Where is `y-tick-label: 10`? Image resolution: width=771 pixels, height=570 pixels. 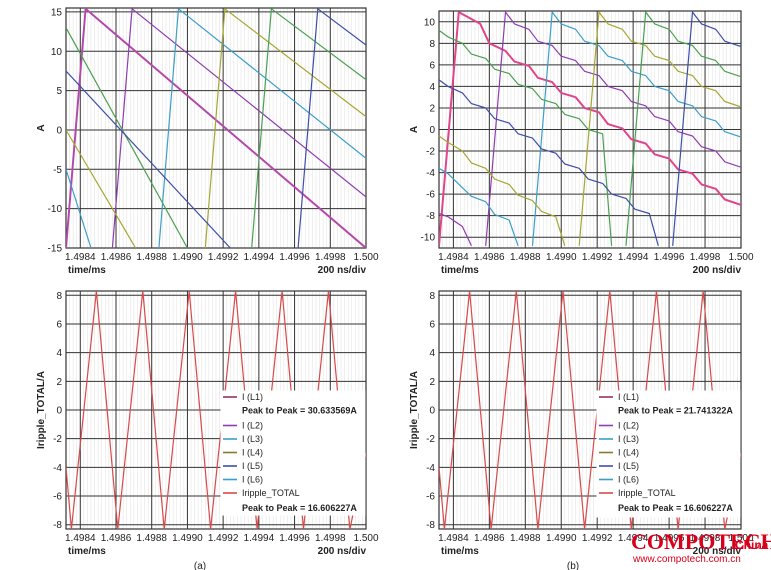 y-tick-label: 10 is located at coordinates (430, 22).